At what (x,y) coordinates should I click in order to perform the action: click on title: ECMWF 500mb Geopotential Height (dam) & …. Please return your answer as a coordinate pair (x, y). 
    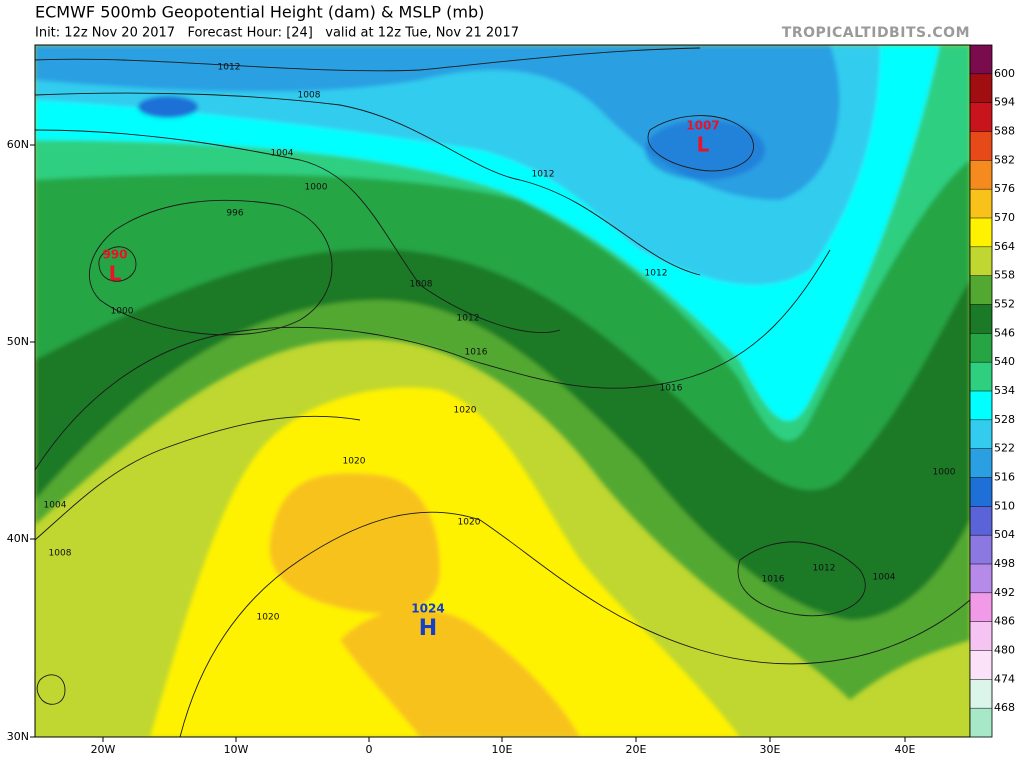
    Looking at the image, I should click on (259, 12).